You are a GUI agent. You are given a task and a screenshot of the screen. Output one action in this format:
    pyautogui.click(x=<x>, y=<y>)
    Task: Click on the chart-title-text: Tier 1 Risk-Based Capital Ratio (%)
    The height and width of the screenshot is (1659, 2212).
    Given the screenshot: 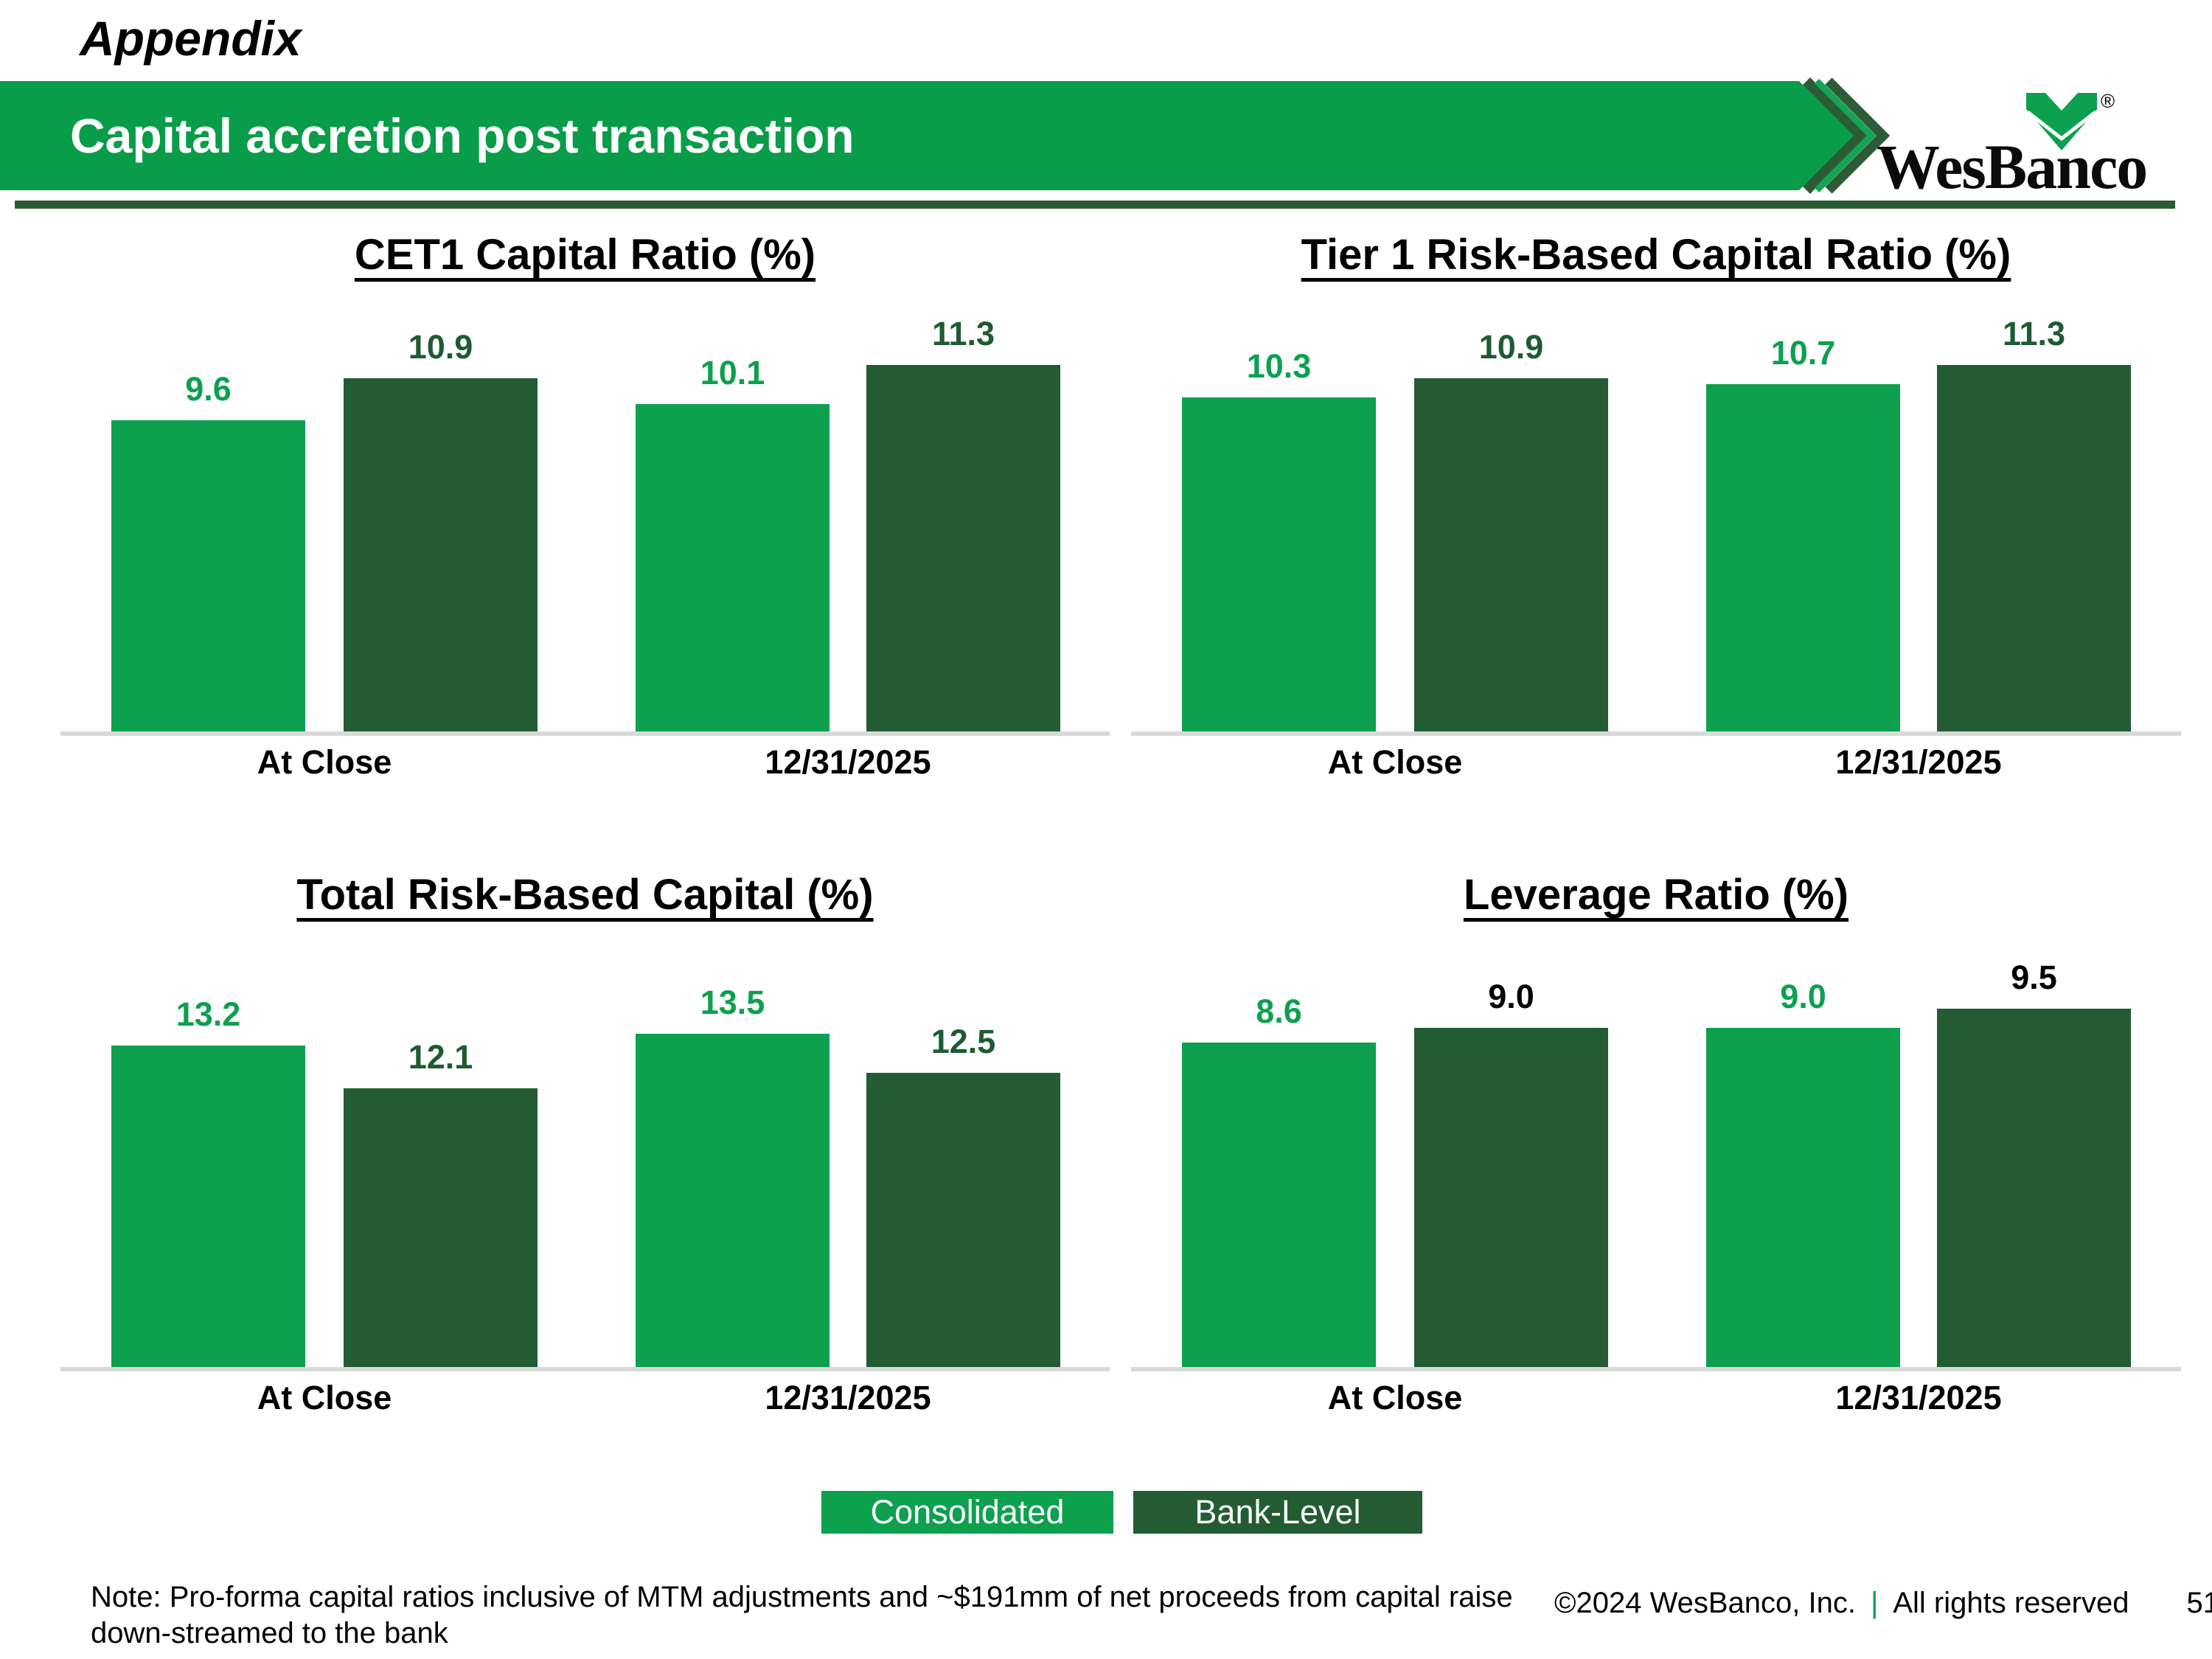 What is the action you would take?
    pyautogui.click(x=1656, y=255)
    